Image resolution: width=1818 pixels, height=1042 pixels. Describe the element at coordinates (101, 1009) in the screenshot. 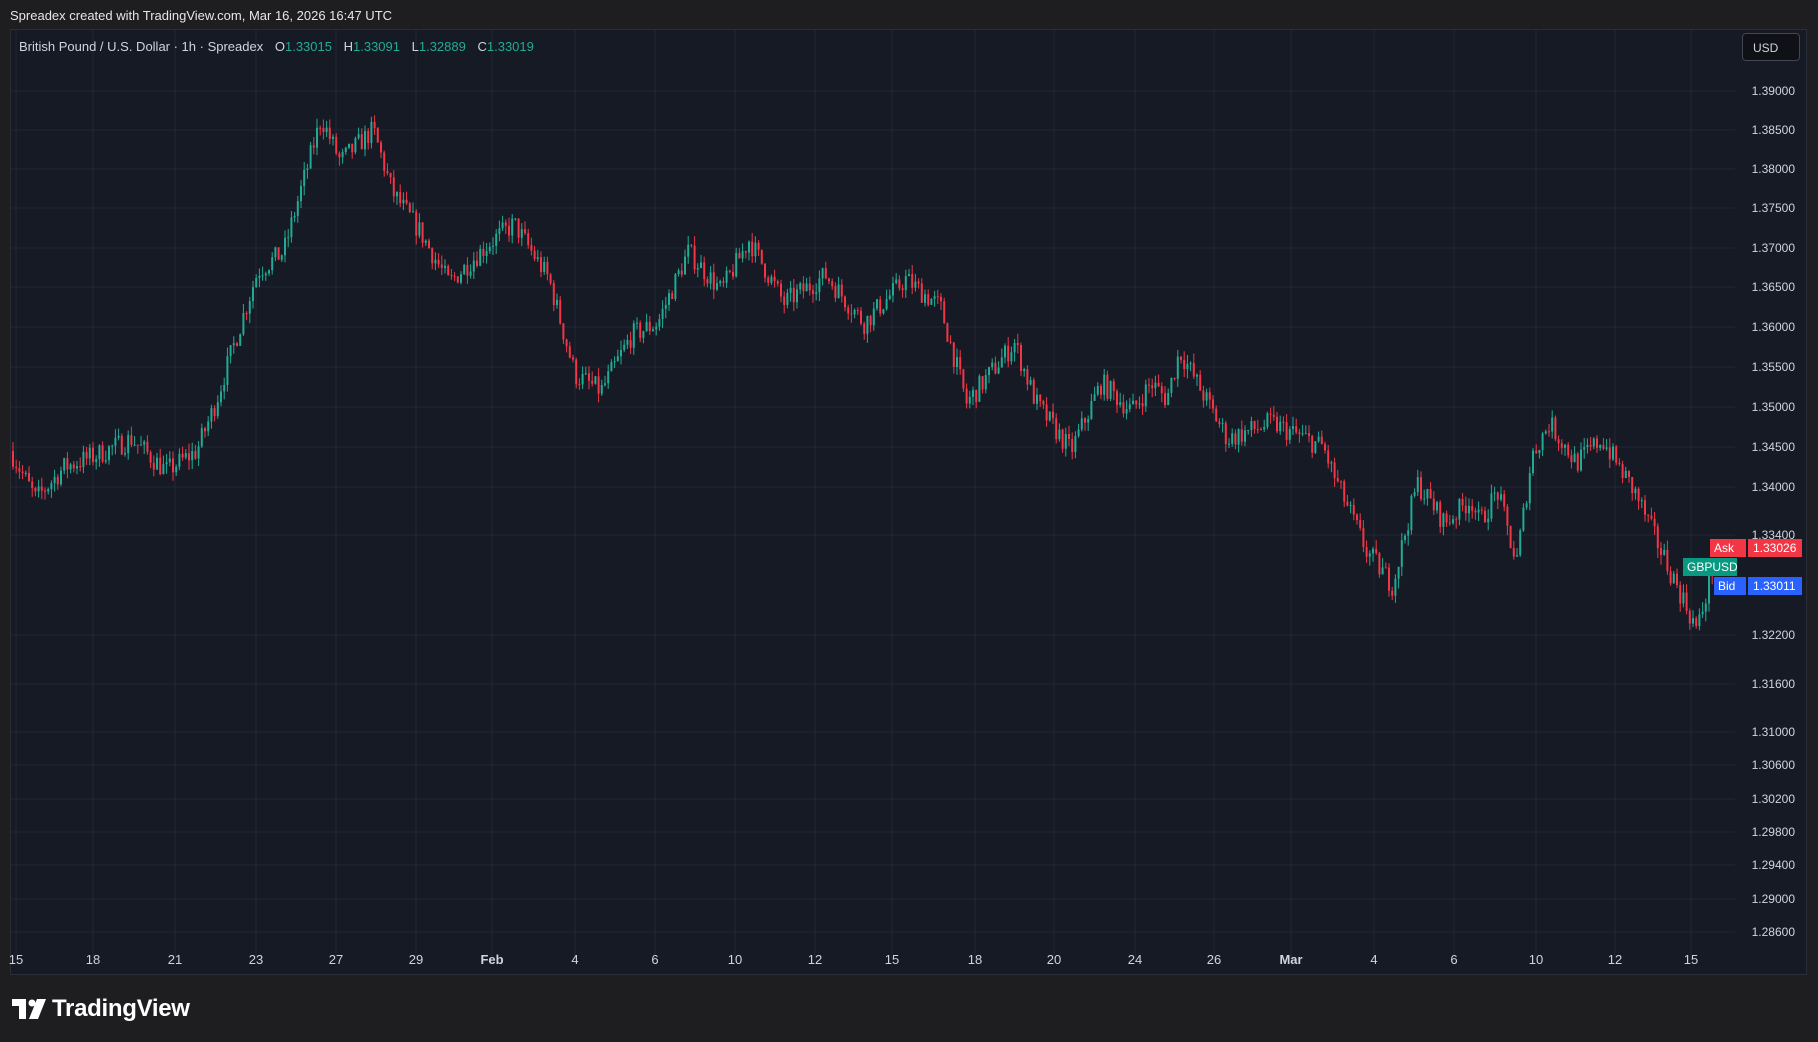

I see `tradingview-logo: TradingView` at that location.